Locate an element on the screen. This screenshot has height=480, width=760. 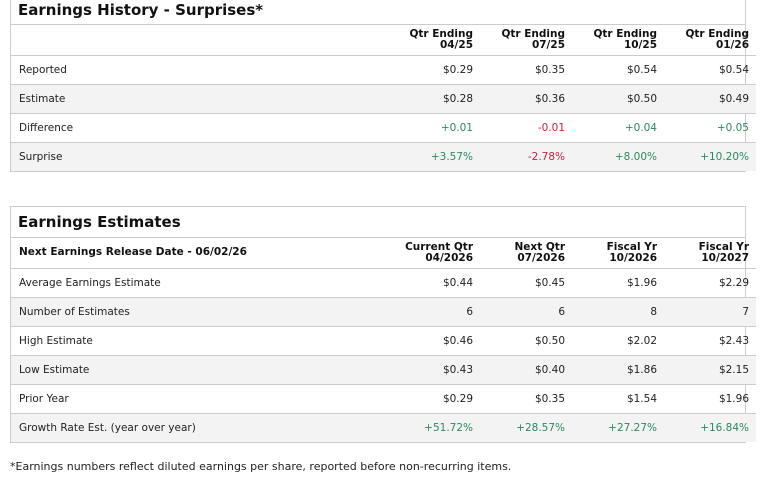
table-row: Reported $0.29 $0.35 $0.54 $0.54 is located at coordinates (383, 70).